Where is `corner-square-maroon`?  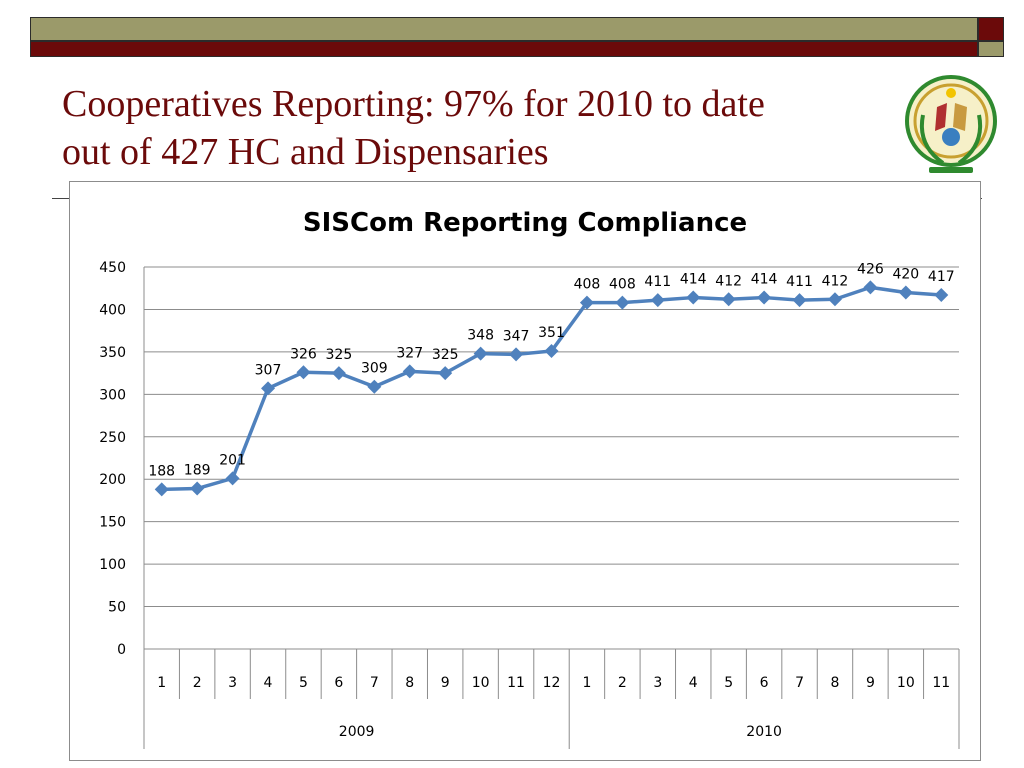
corner-square-maroon is located at coordinates (991, 29).